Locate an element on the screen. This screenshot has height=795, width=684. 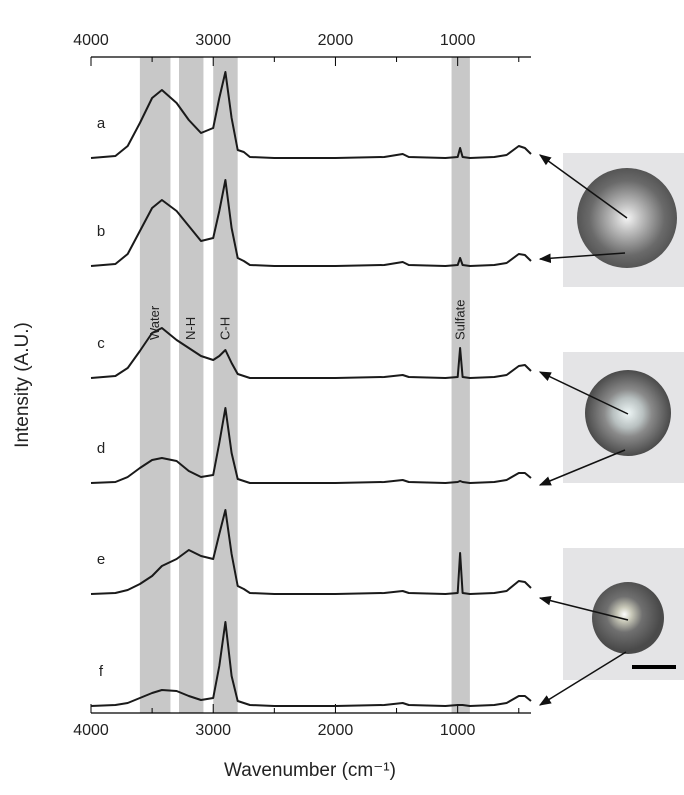
series-label: b is located at coordinates (101, 231).